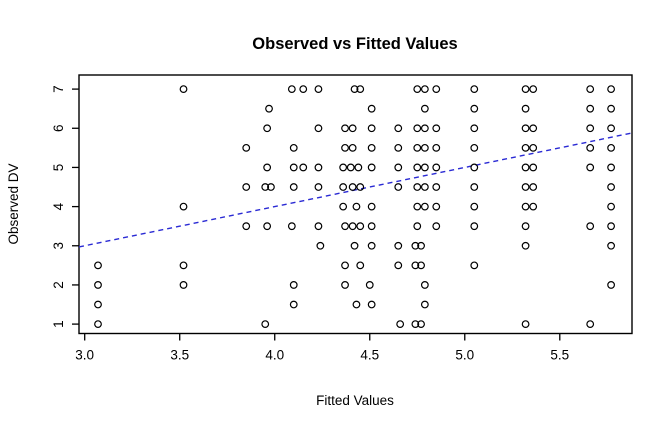 The height and width of the screenshot is (432, 672). What do you see at coordinates (58, 206) in the screenshot?
I see `y-tick-label: 4` at bounding box center [58, 206].